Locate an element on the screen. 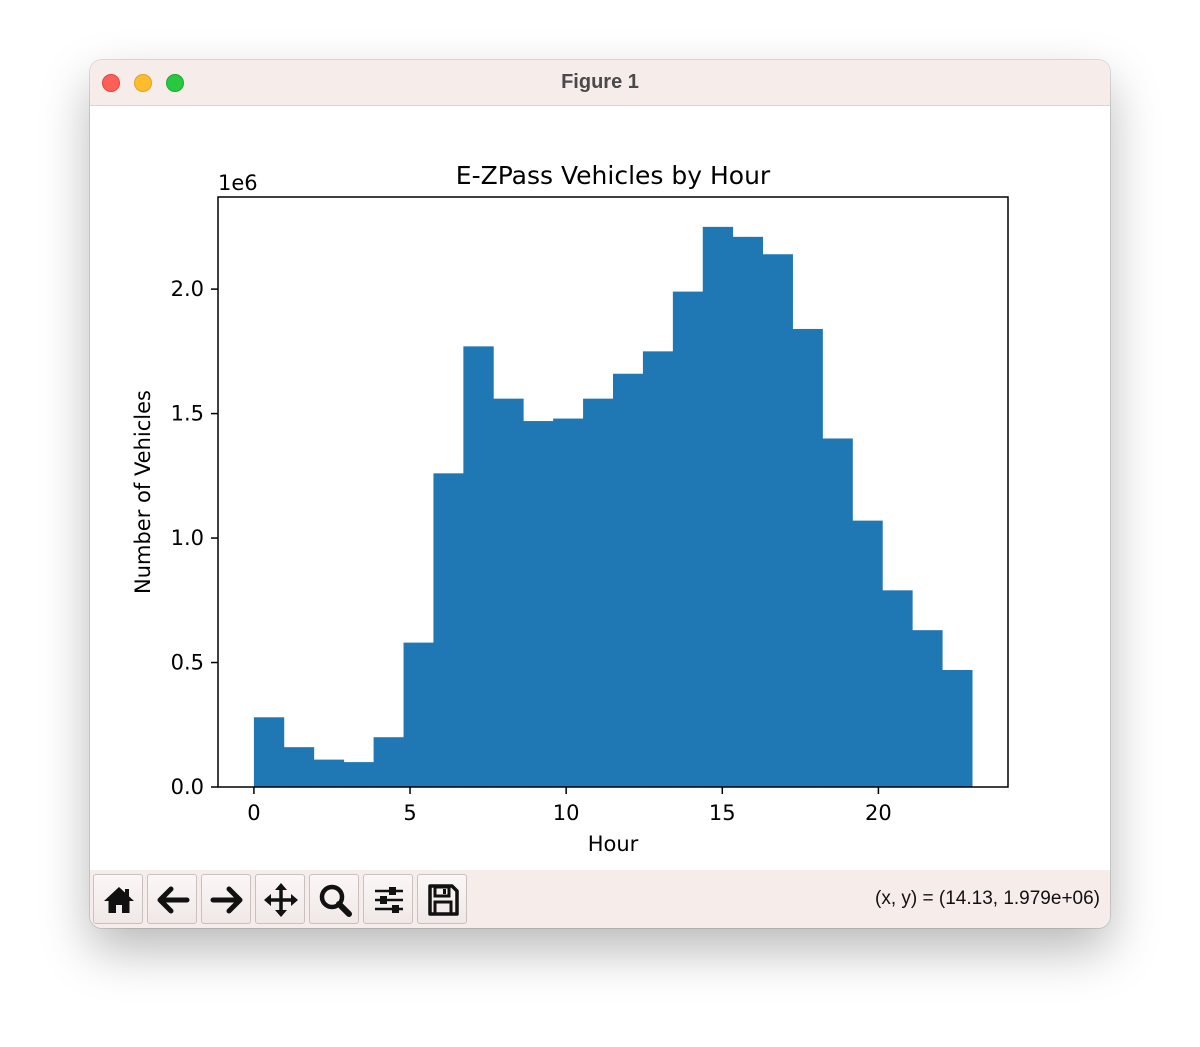 The height and width of the screenshot is (1047, 1200). y-tick-label: 1.5 is located at coordinates (187, 414).